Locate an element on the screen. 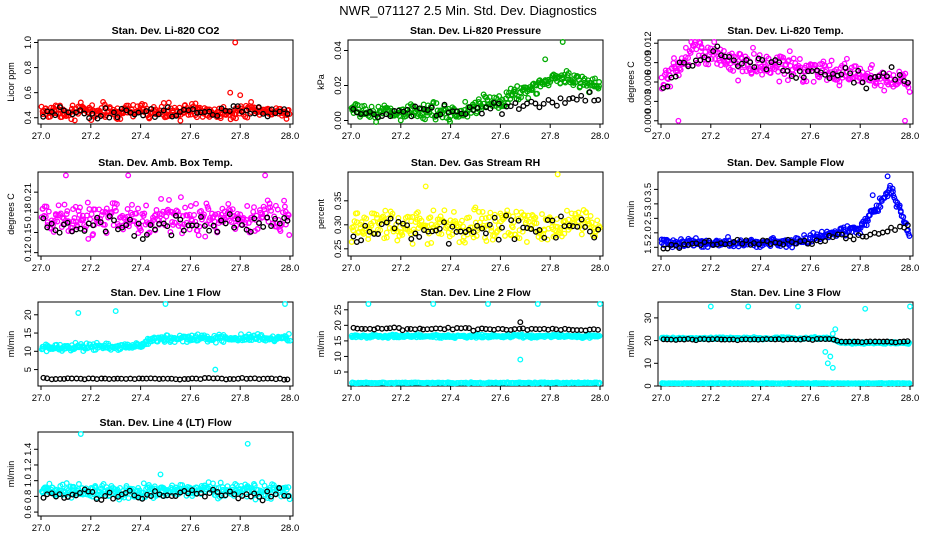 Image resolution: width=936 pixels, height=540 pixels. y-axis-label: Licor ppm is located at coordinates (11, 82).